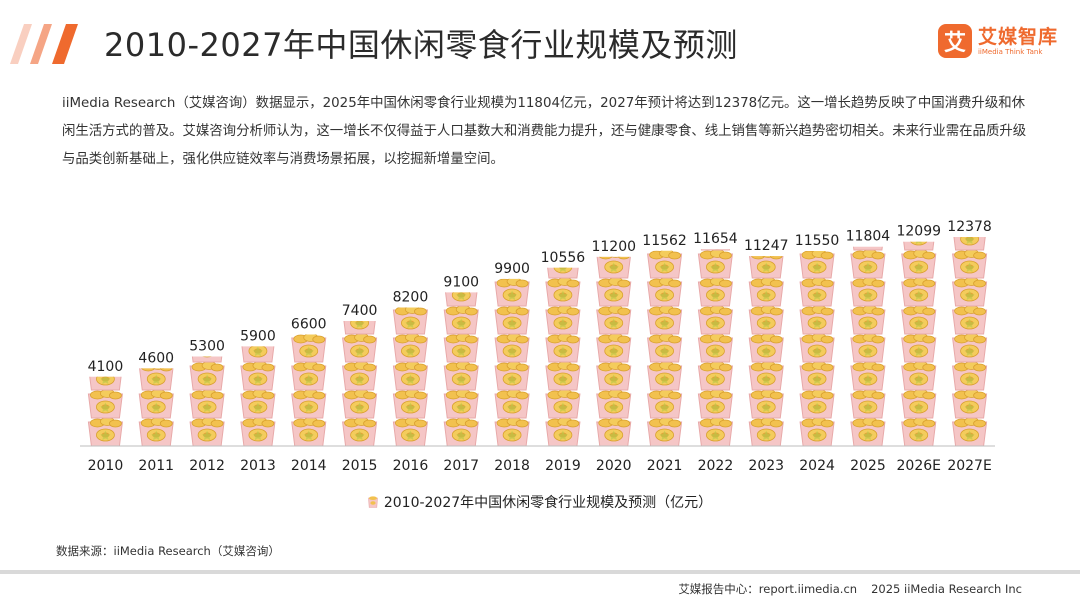  I want to click on value-label-2015: 7400, so click(360, 311).